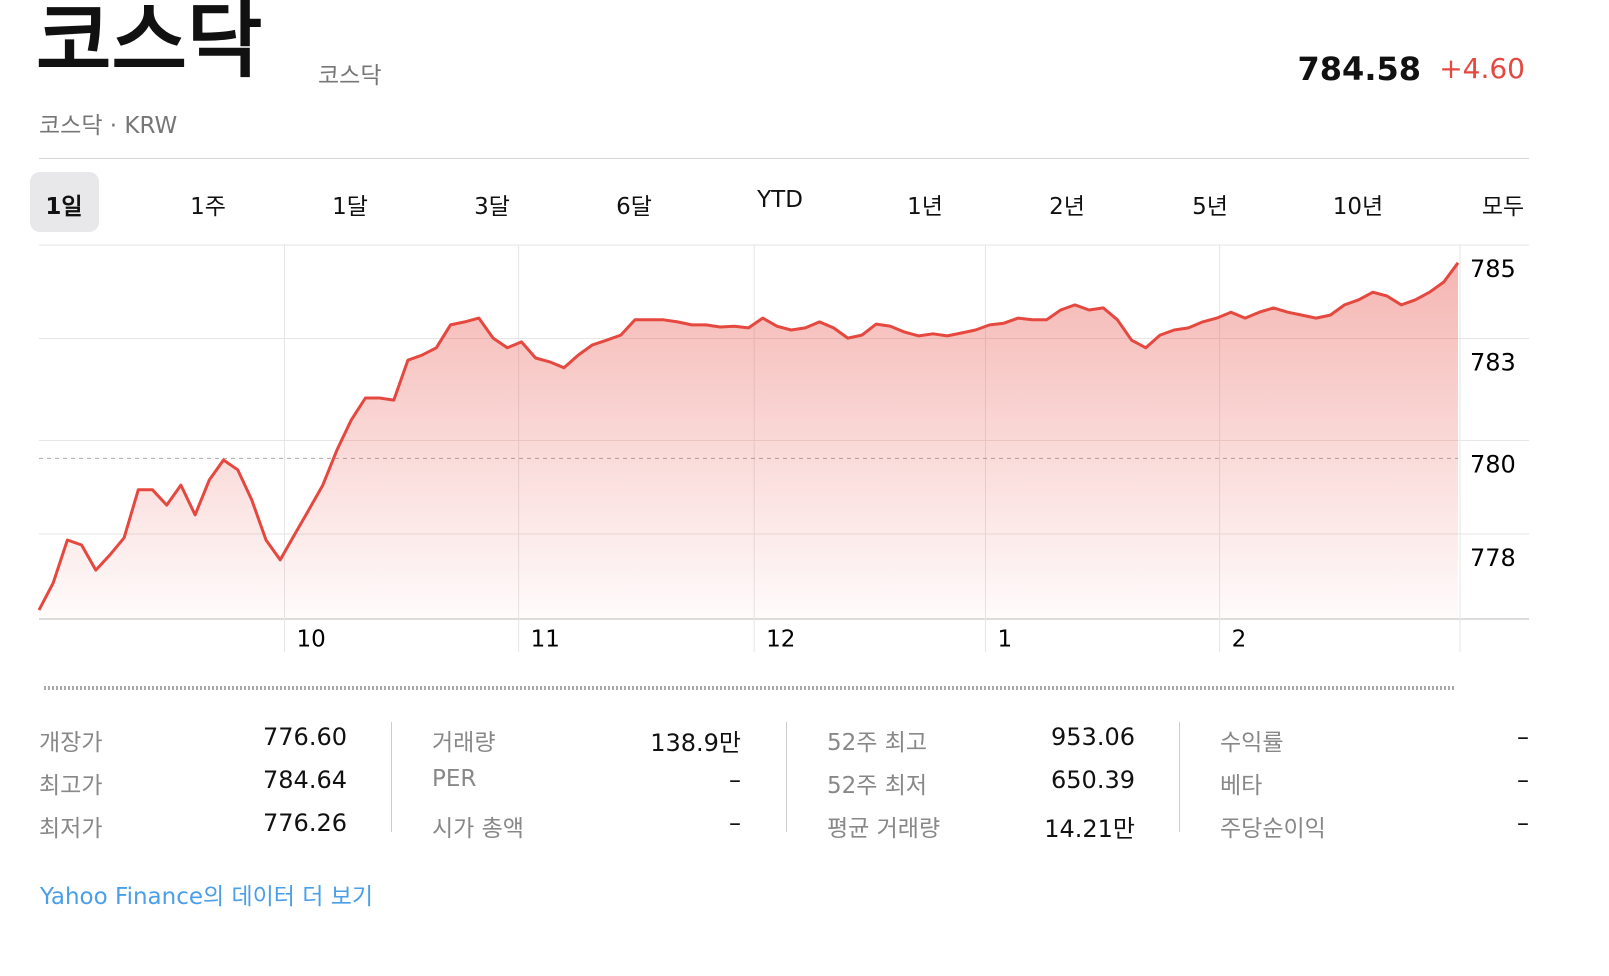 Image resolution: width=1609 pixels, height=976 pixels. What do you see at coordinates (305, 780) in the screenshot?
I see `stat-value: 784.64` at bounding box center [305, 780].